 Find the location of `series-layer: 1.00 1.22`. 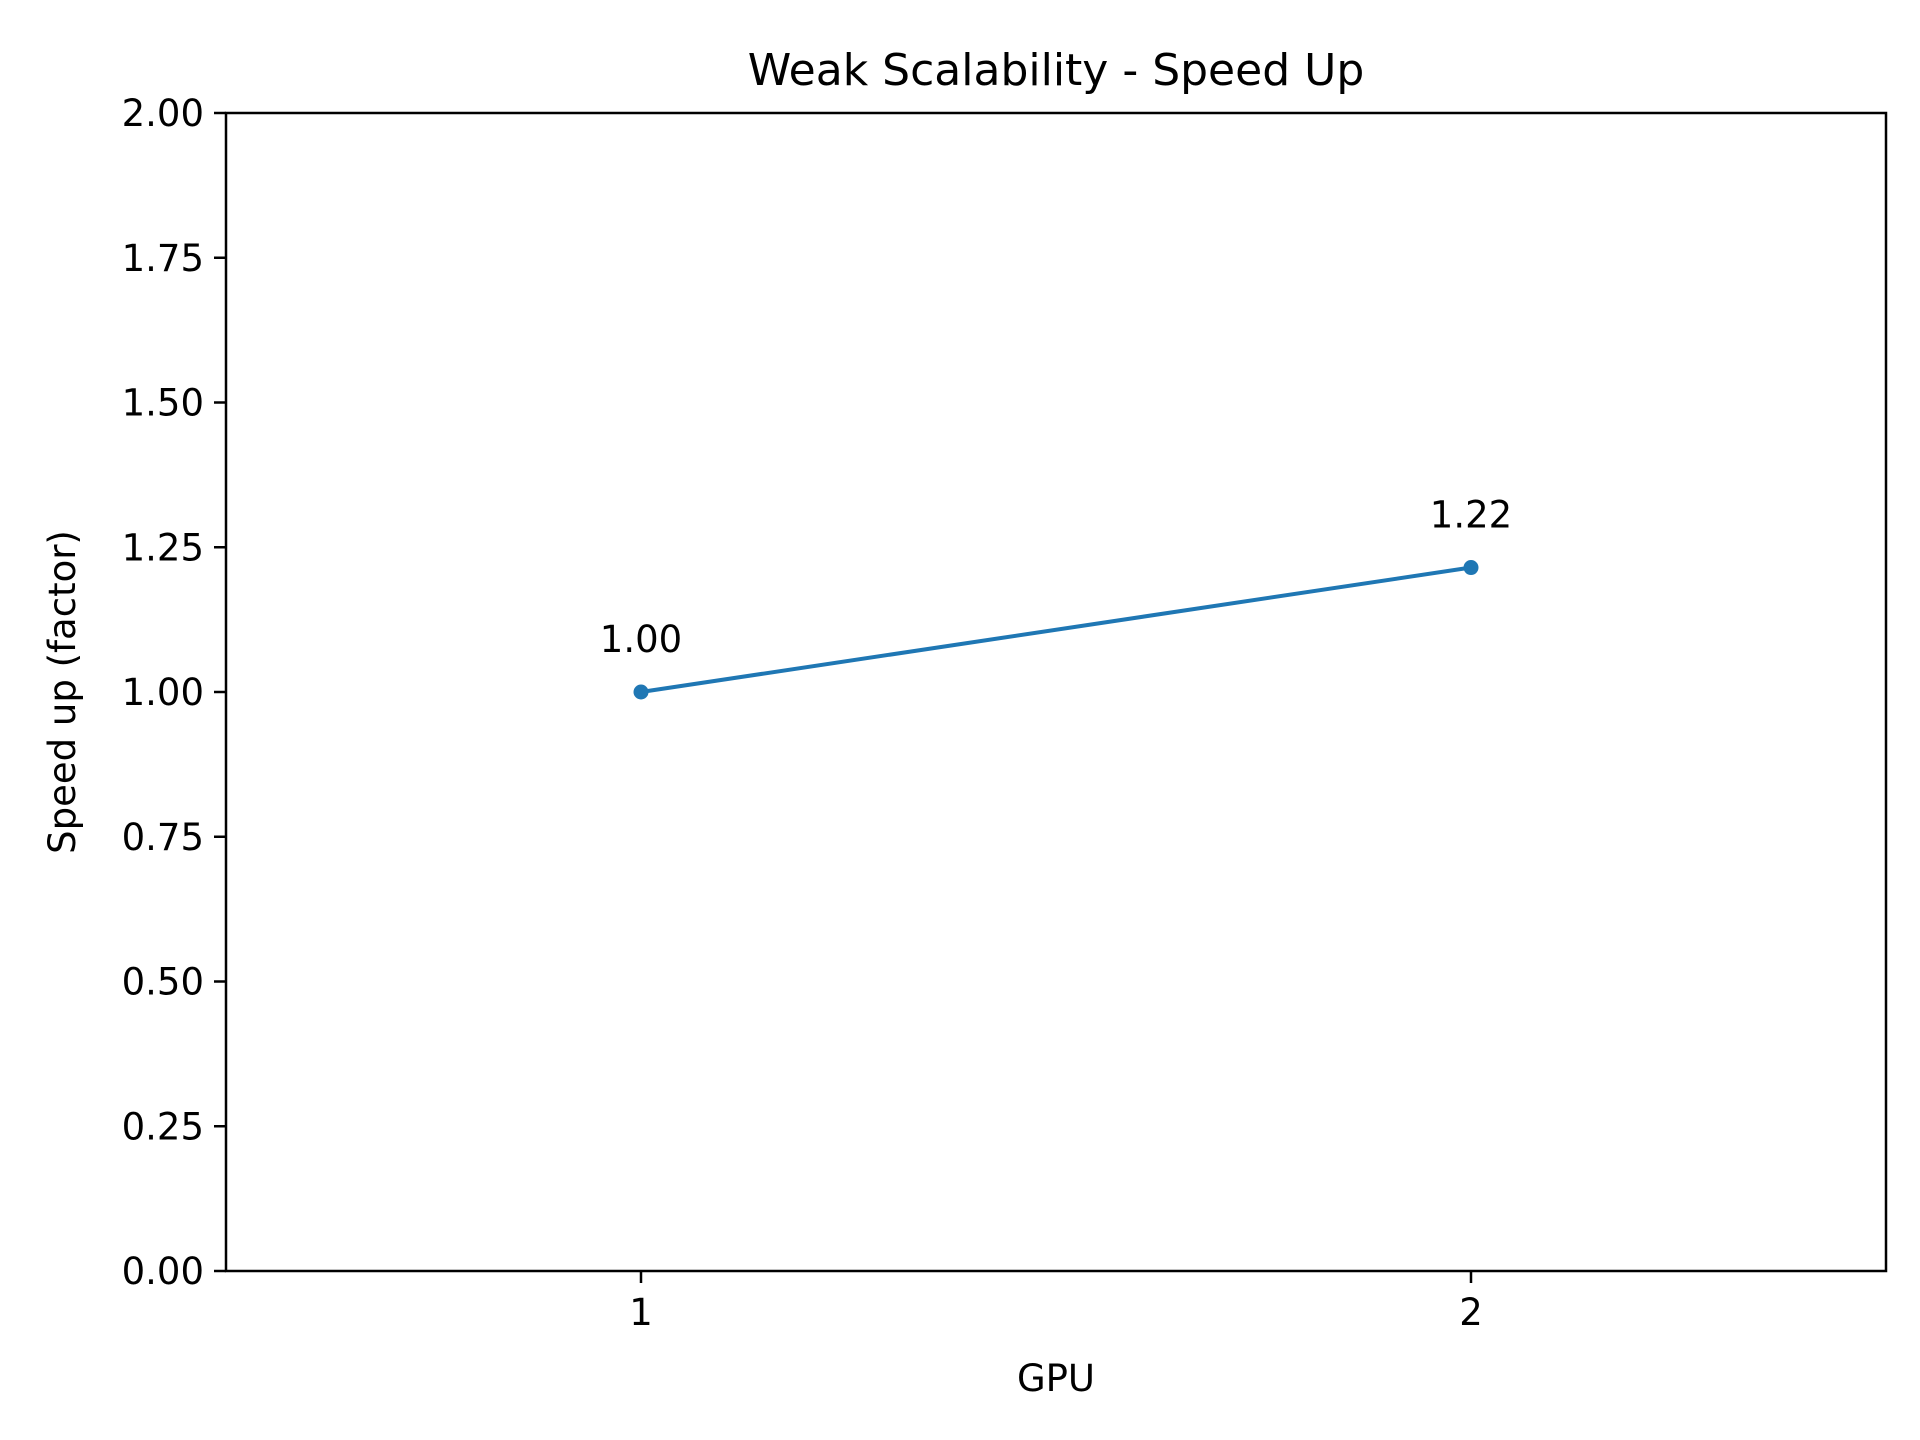

series-layer: 1.00 1.22 is located at coordinates (1056, 597).